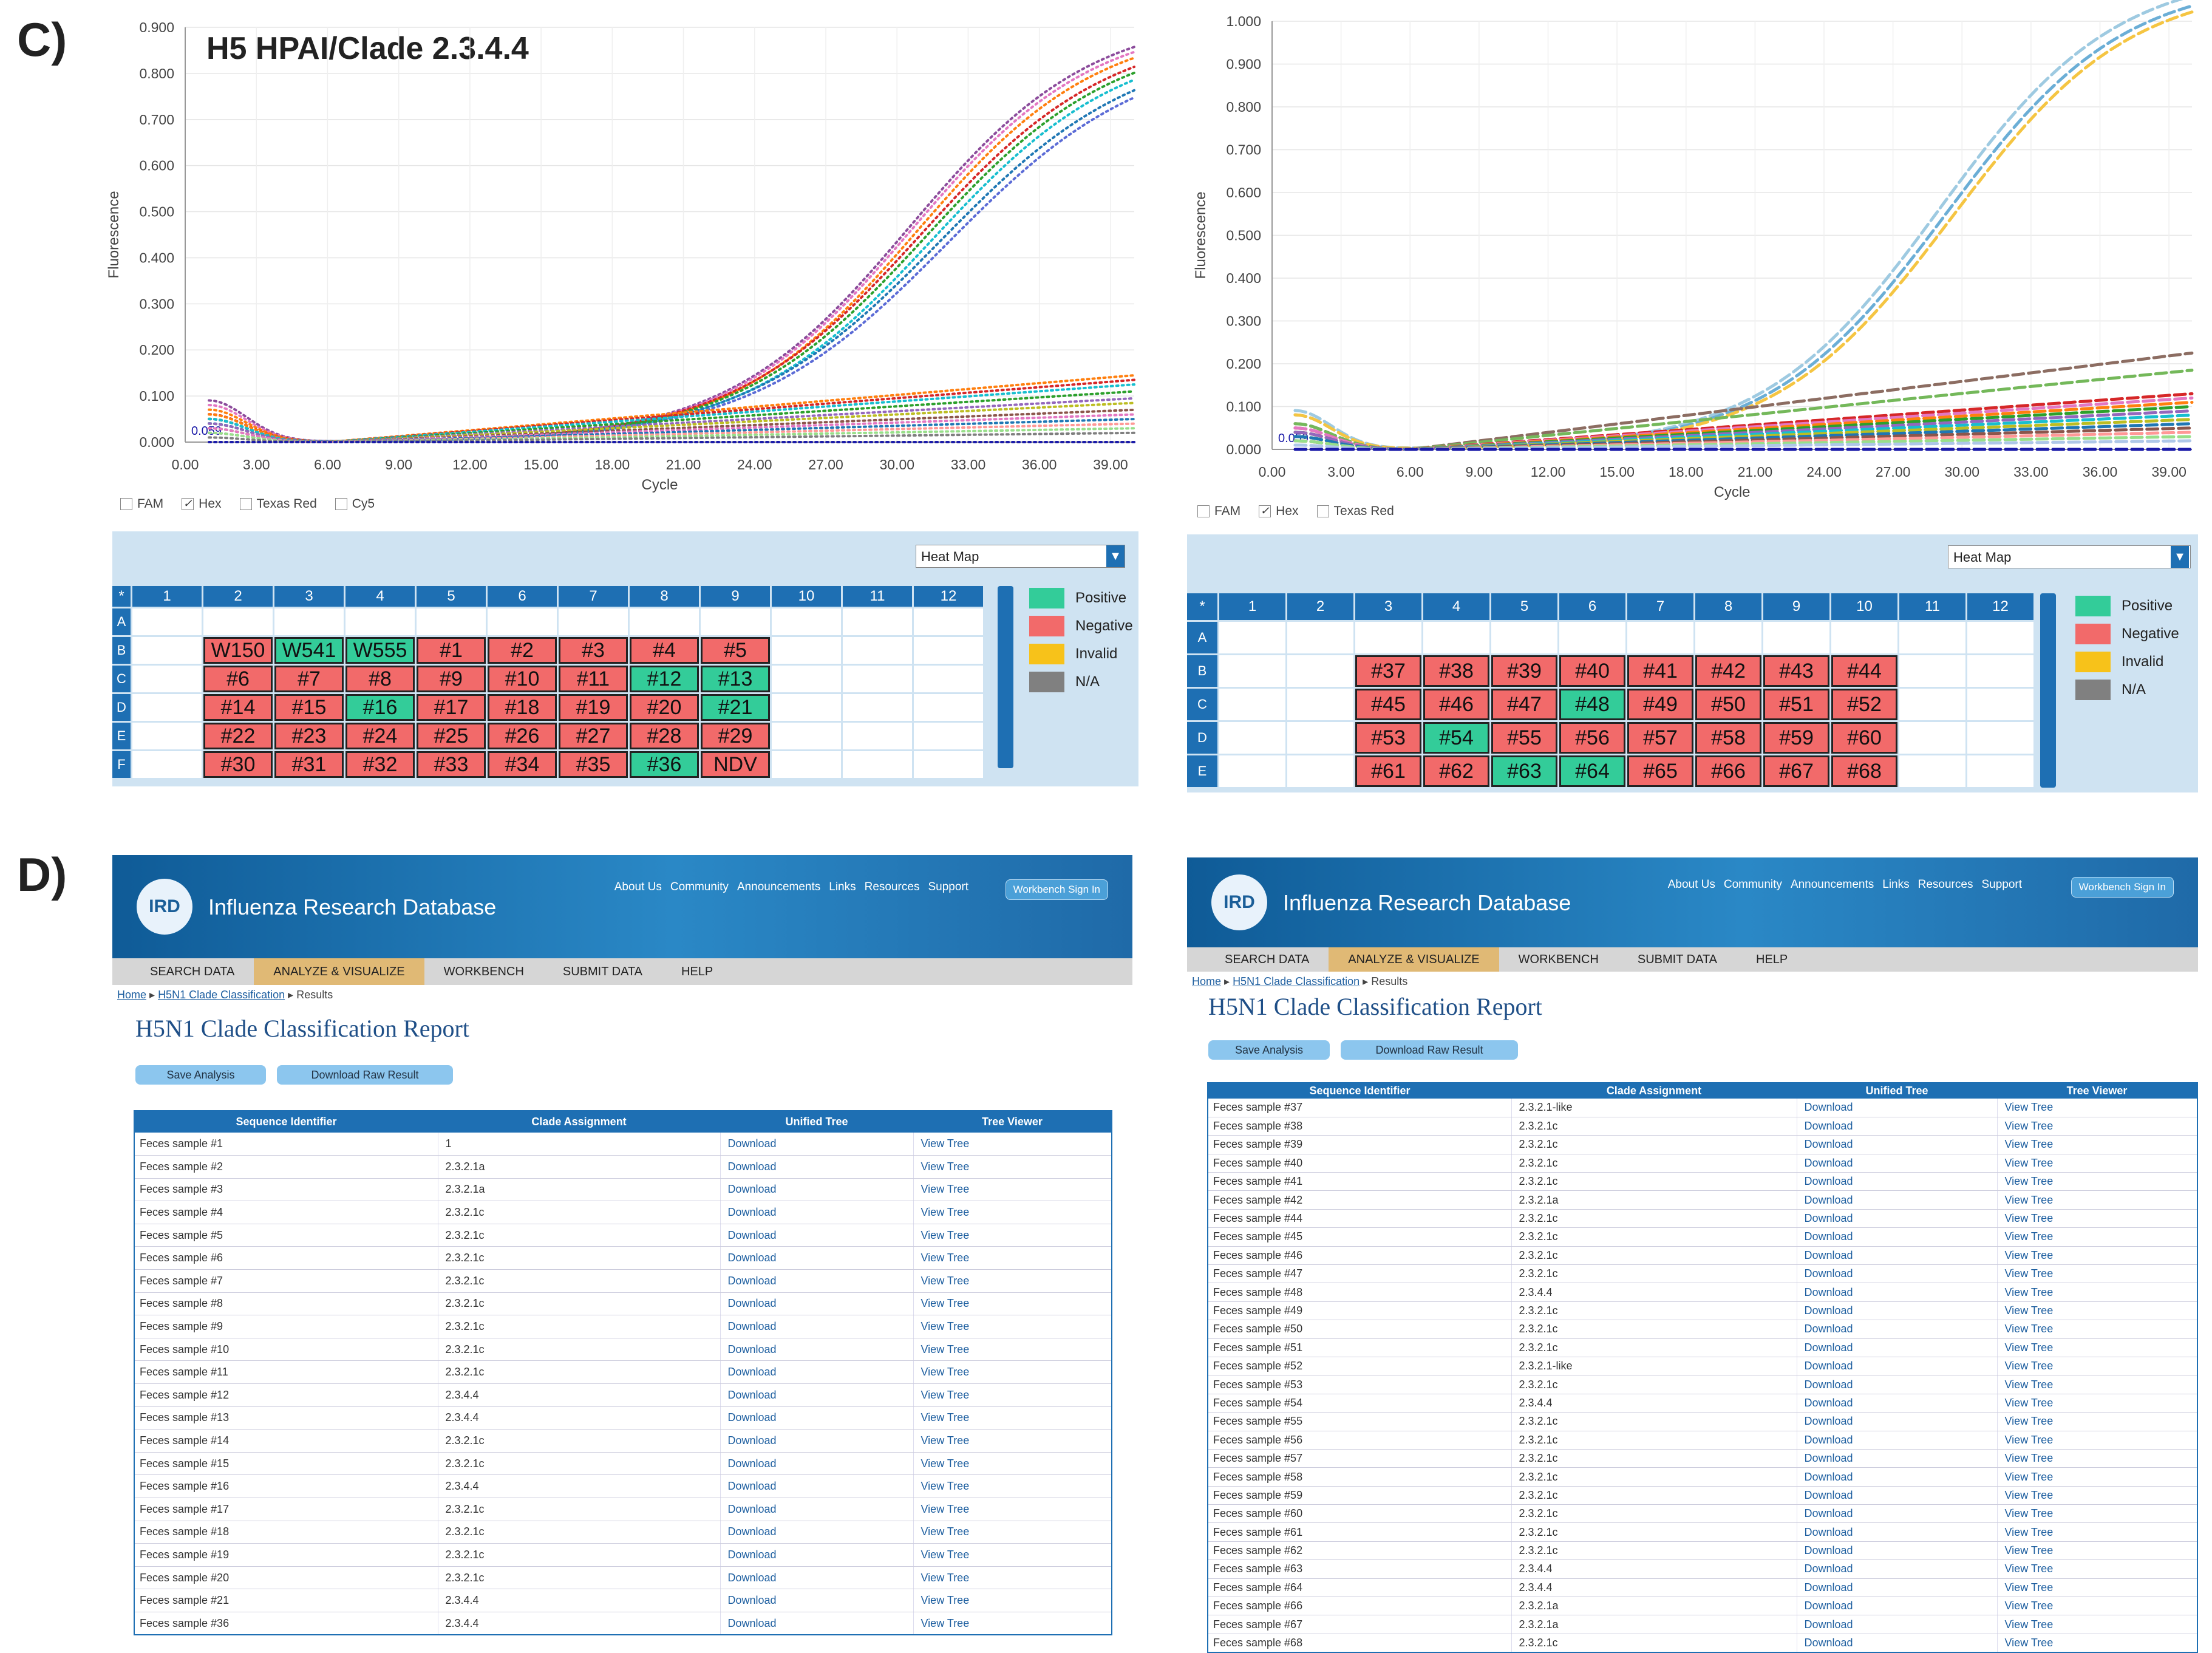 Image resolution: width=2212 pixels, height=1653 pixels. What do you see at coordinates (1660, 738) in the screenshot?
I see `plate-well: #57` at bounding box center [1660, 738].